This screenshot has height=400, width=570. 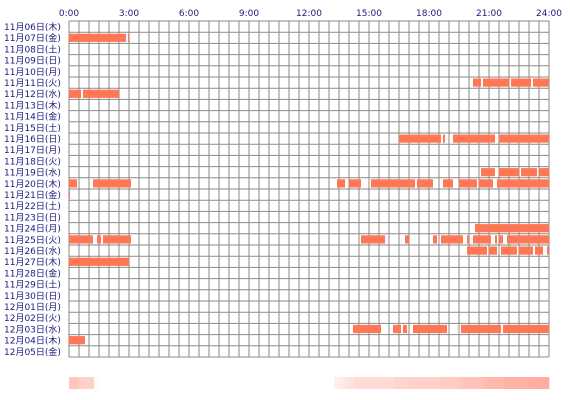 I want to click on day-label: 12月02日(火), so click(x=32, y=318).